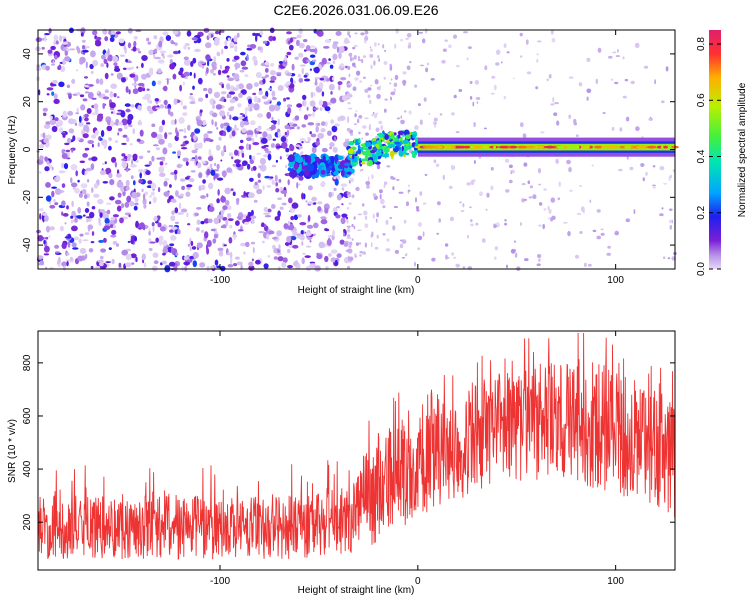 The image size is (750, 600). What do you see at coordinates (356, 590) in the screenshot?
I see `snr-x-label: Height of straight line (km)` at bounding box center [356, 590].